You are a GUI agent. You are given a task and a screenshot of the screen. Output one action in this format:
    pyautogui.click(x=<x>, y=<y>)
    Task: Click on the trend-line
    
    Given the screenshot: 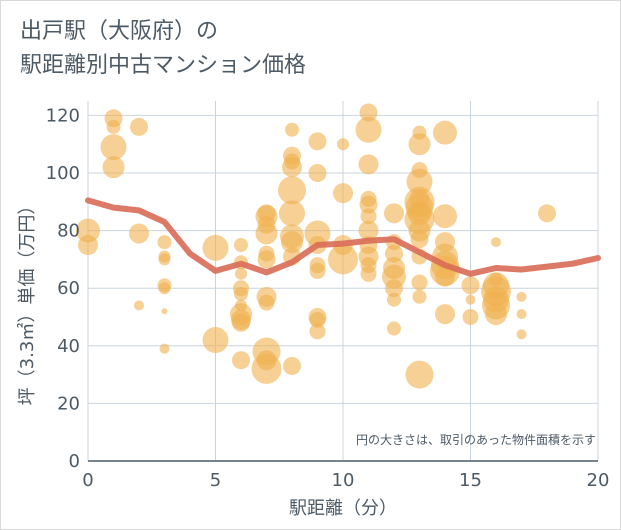 What is the action you would take?
    pyautogui.click(x=343, y=237)
    